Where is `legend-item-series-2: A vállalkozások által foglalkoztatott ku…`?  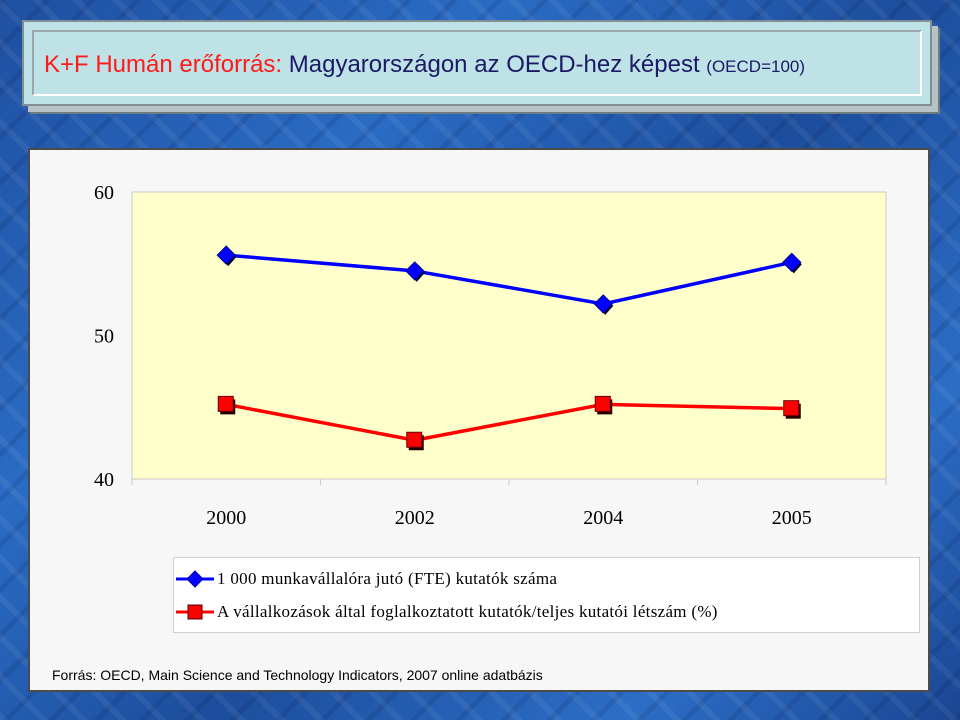
legend-item-series-2: A vállalkozások által foglalkoztatott ku… is located at coordinates (544, 614).